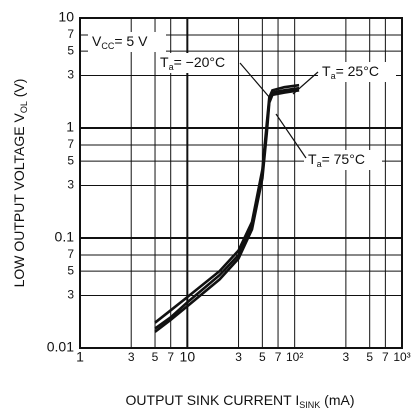 The height and width of the screenshot is (413, 419). I want to click on annotation: Ta= 25°C, so click(350, 72).